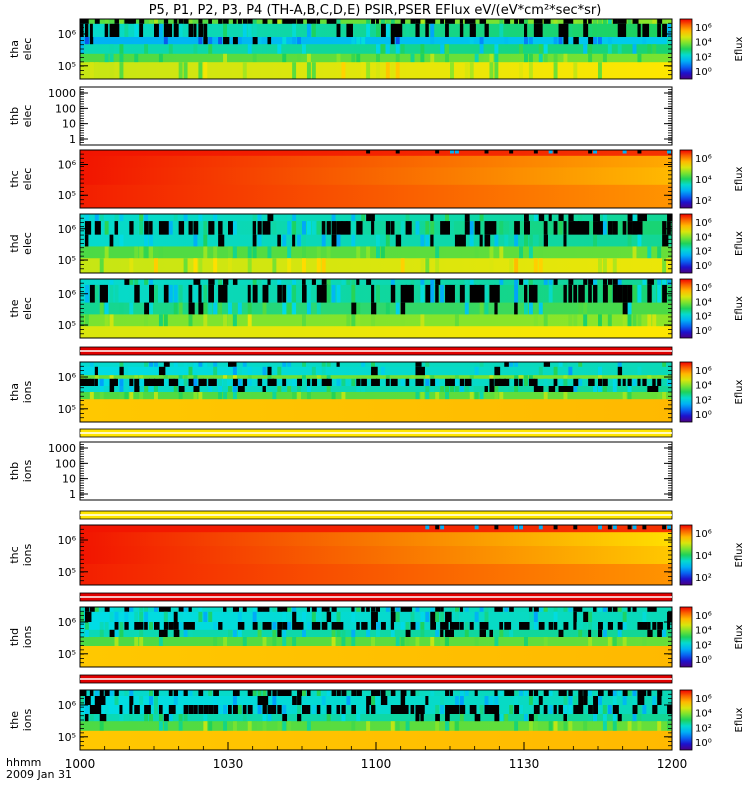 This screenshot has height=800, width=750. What do you see at coordinates (72, 139) in the screenshot?
I see `y-tick-label: 1` at bounding box center [72, 139].